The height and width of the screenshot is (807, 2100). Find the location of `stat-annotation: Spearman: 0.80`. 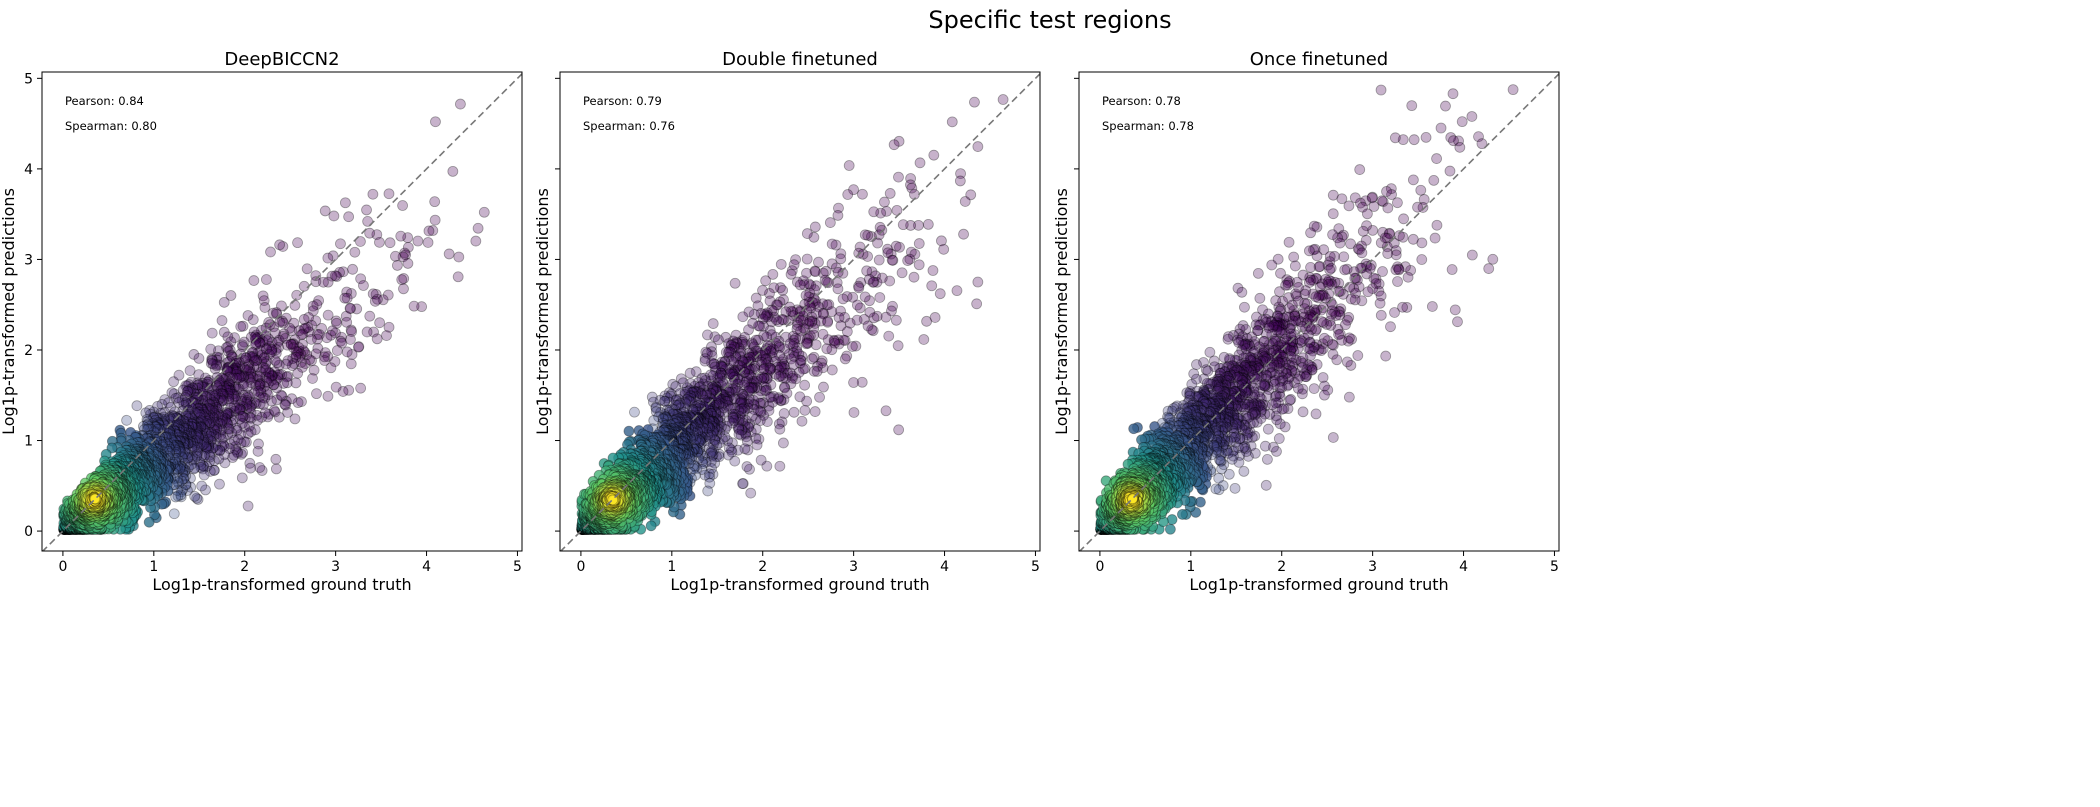

stat-annotation: Spearman: 0.80 is located at coordinates (111, 126).